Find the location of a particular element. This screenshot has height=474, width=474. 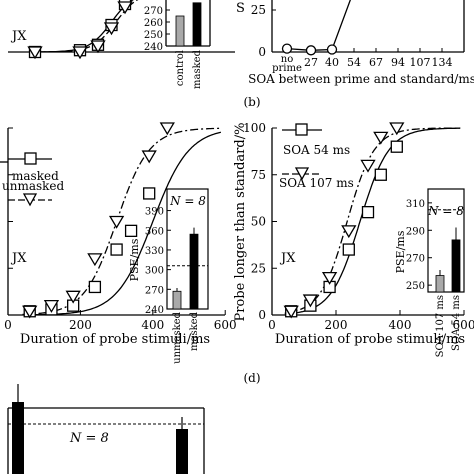

panel-c-legend: masked unmasked is located at coordinates (32, 179).